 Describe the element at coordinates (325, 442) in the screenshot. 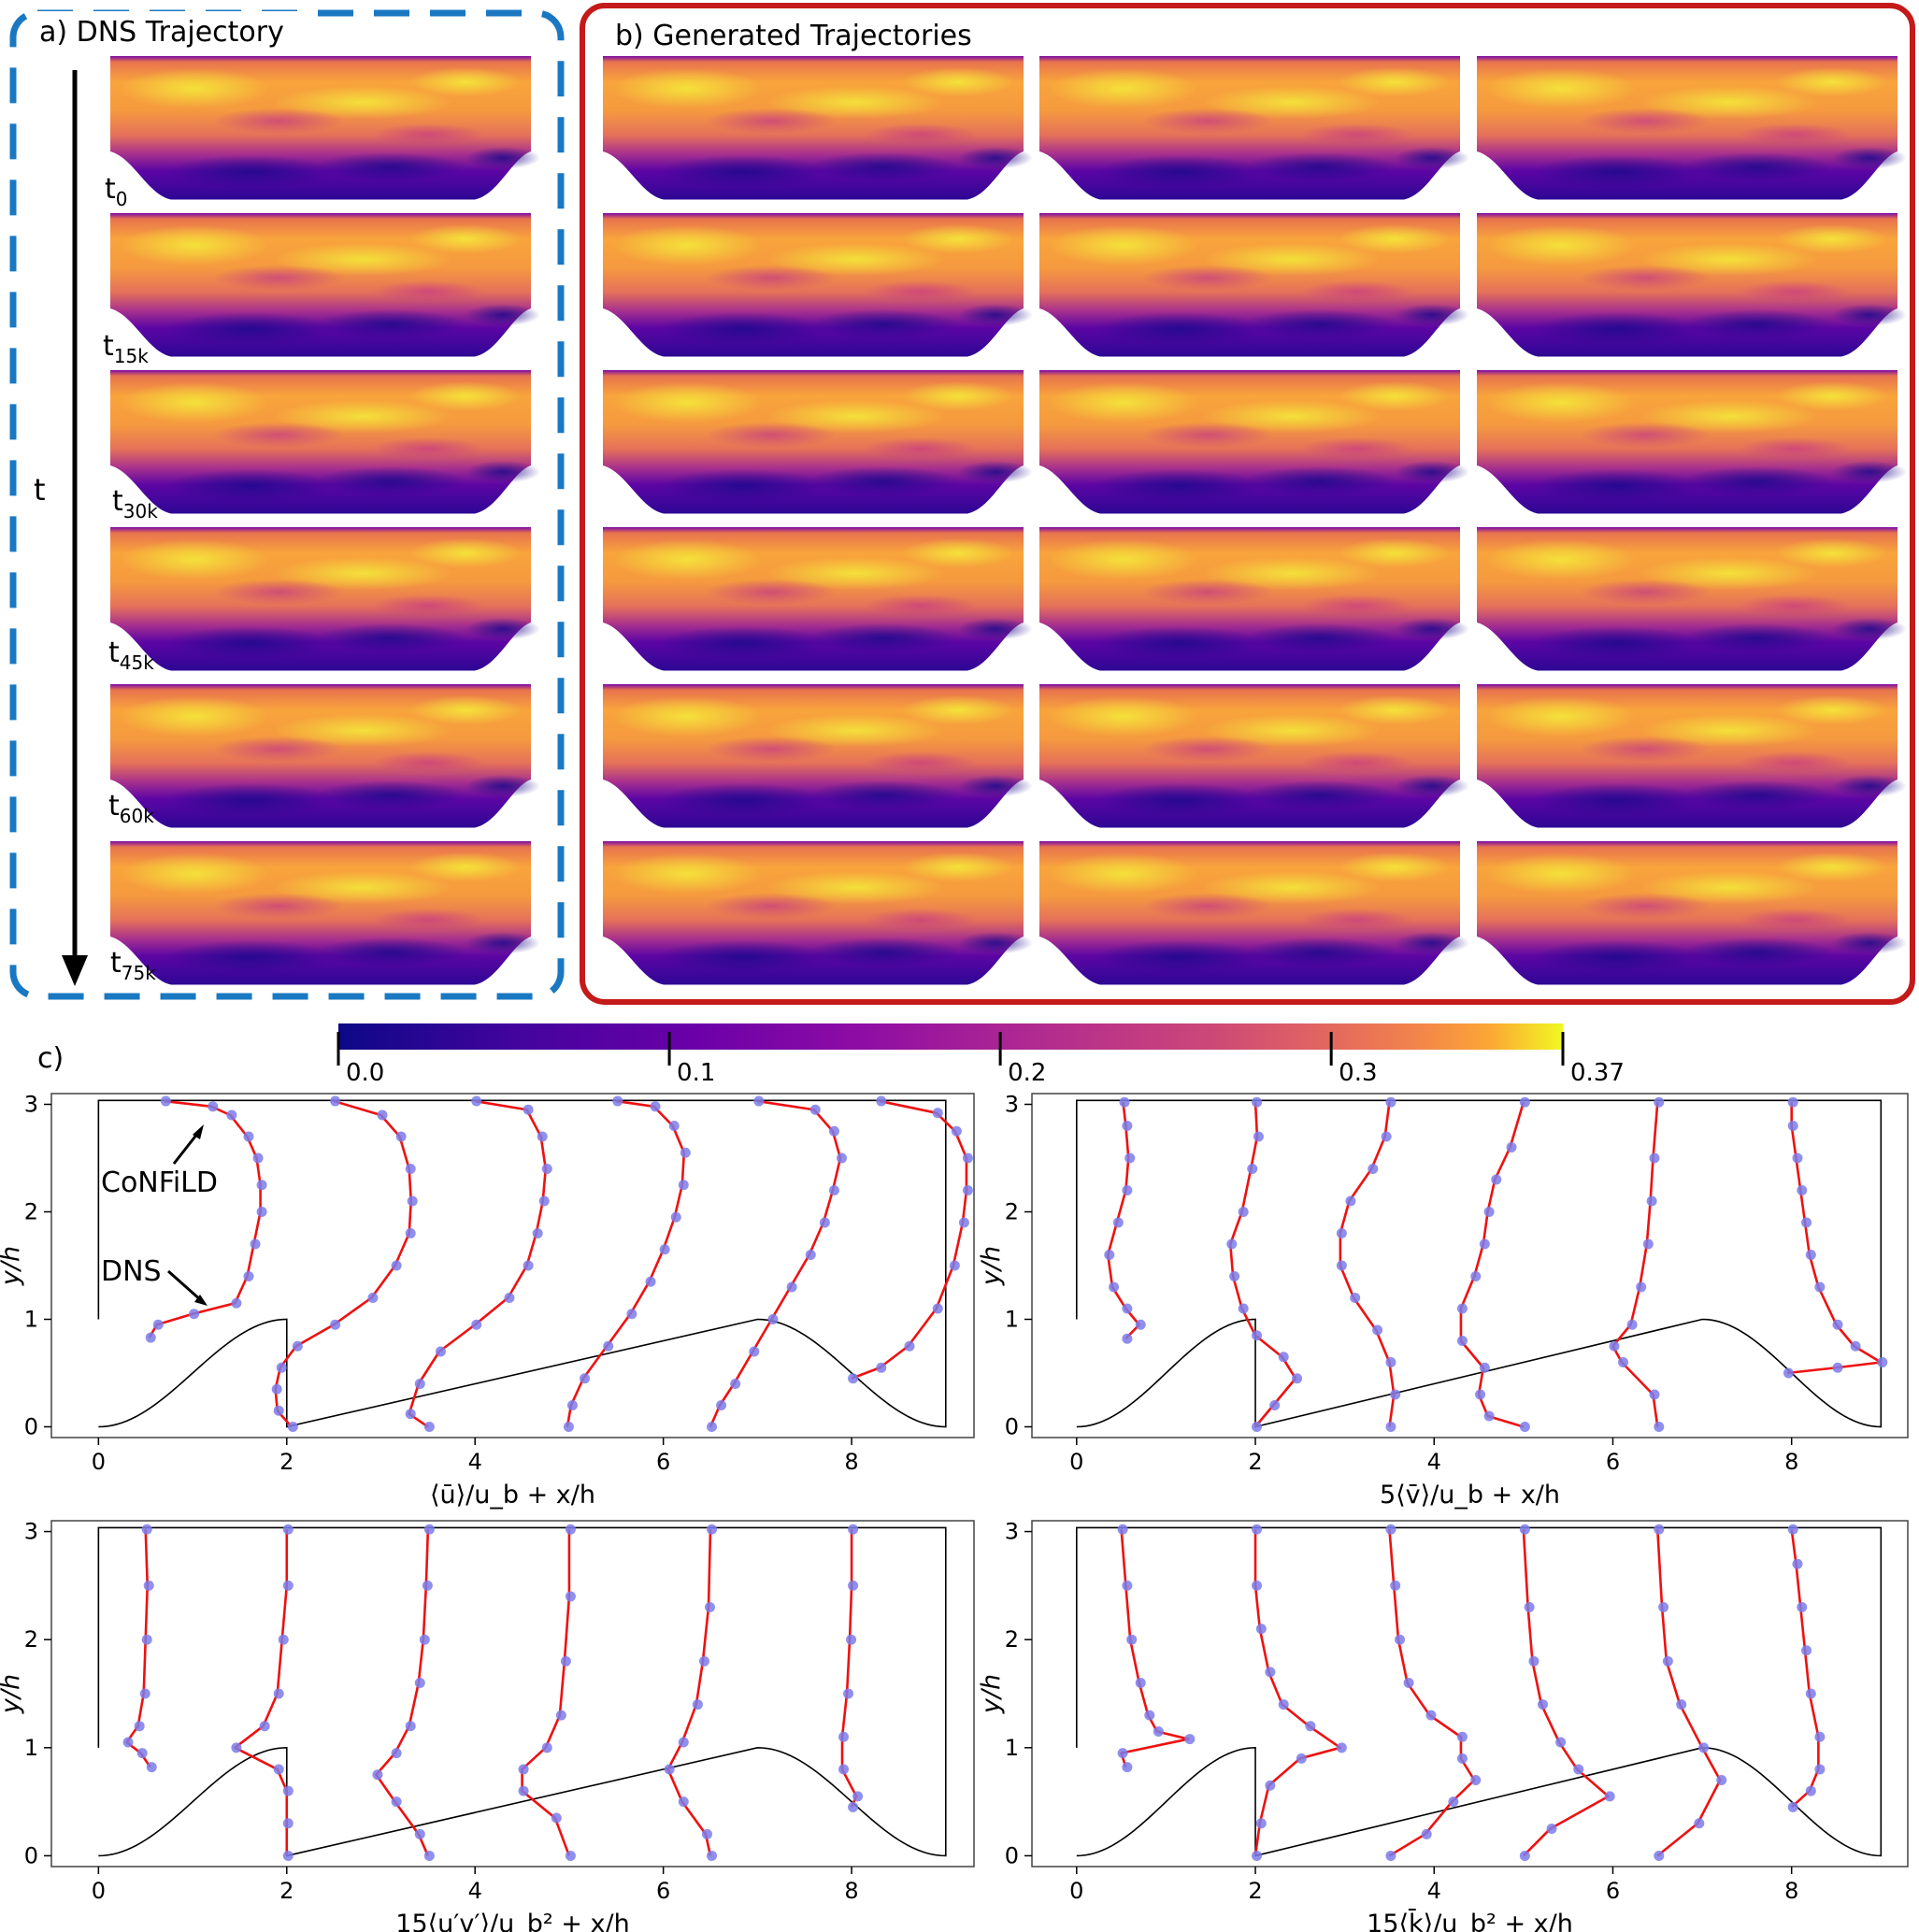

I see `dns-flow-field-t30k` at that location.